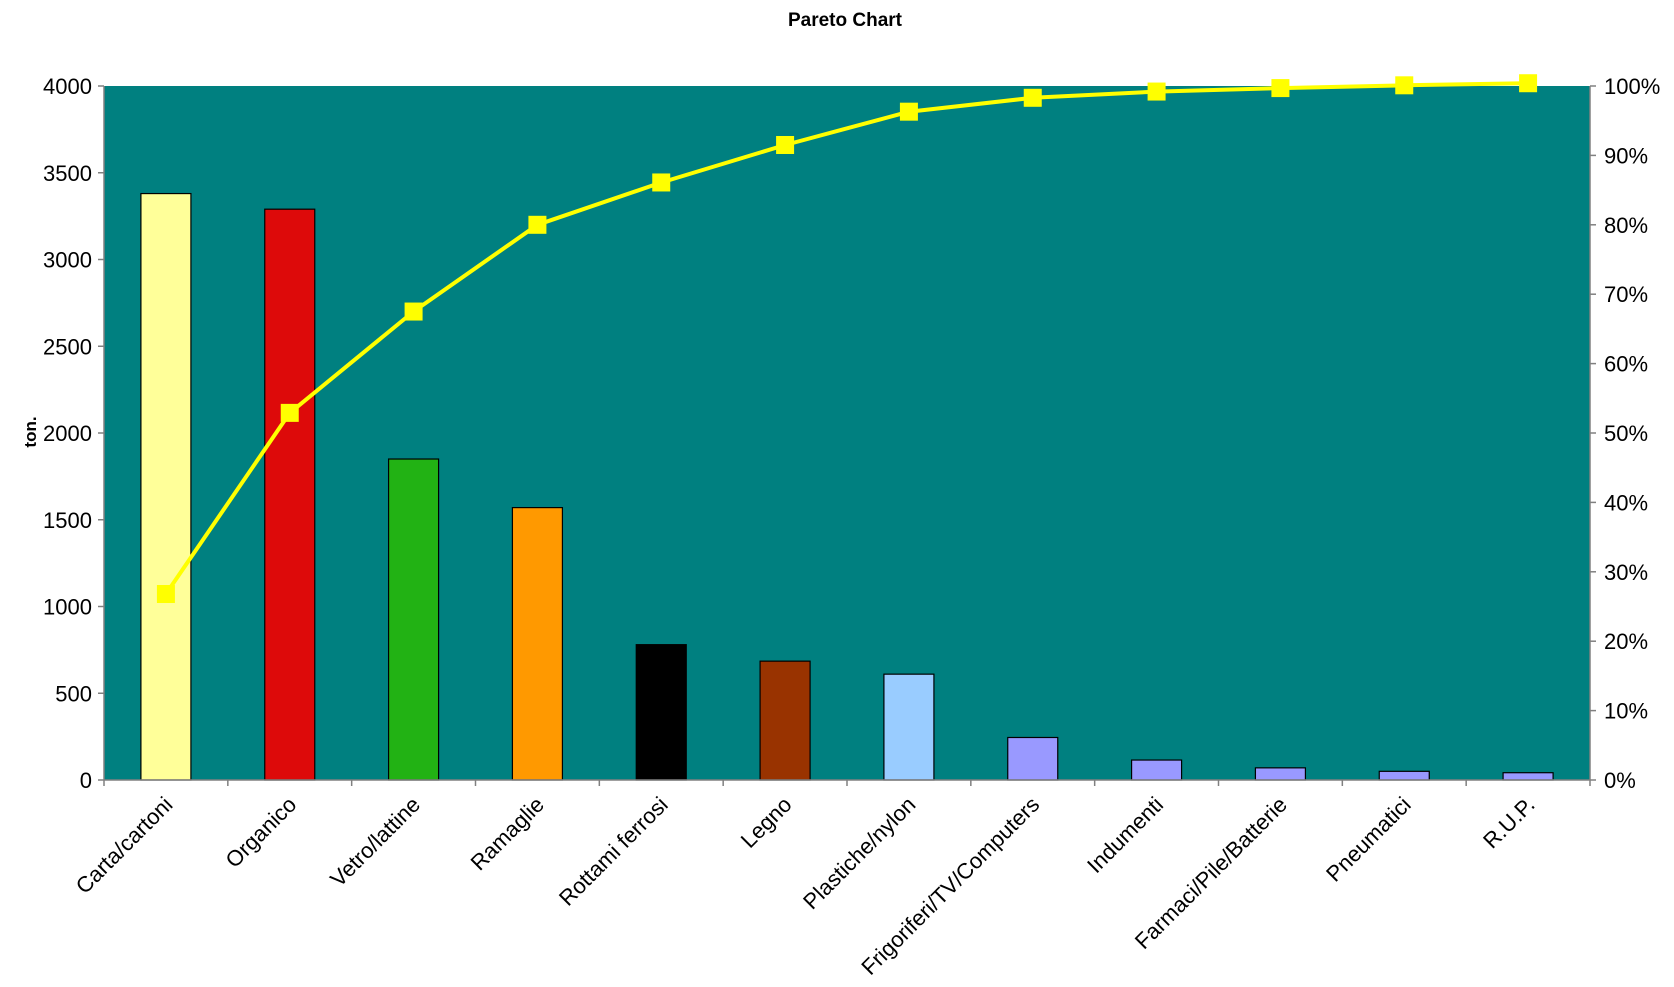 This screenshot has height=987, width=1674. Describe the element at coordinates (1508, 822) in the screenshot. I see `category-label-11: R.U.P.` at that location.